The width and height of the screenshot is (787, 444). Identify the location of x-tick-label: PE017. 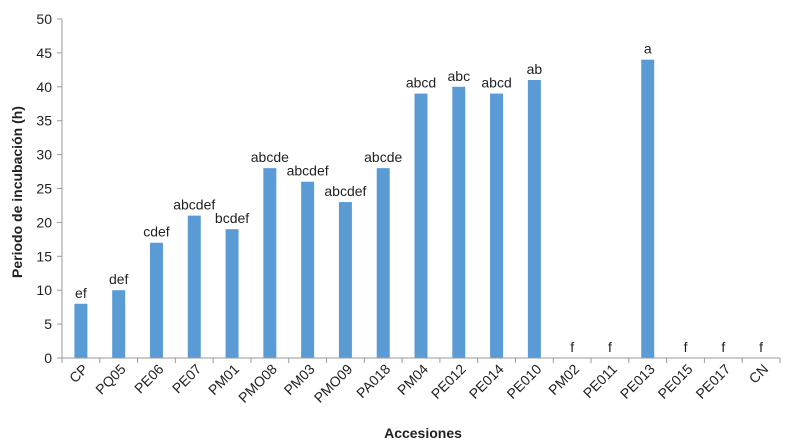
(712, 381).